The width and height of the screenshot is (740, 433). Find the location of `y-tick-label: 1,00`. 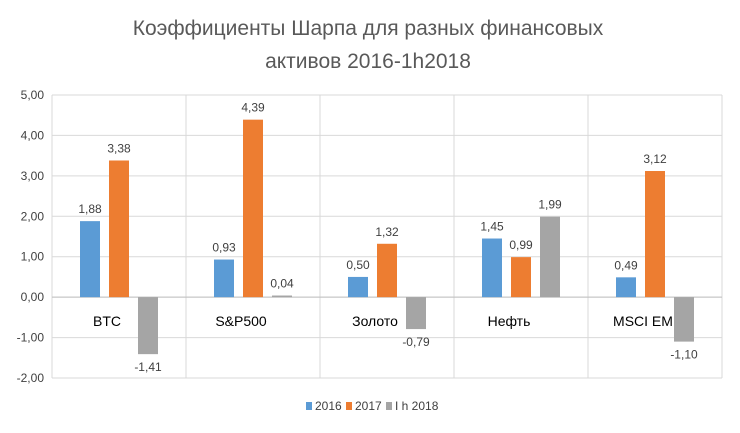

y-tick-label: 1,00 is located at coordinates (33, 257).